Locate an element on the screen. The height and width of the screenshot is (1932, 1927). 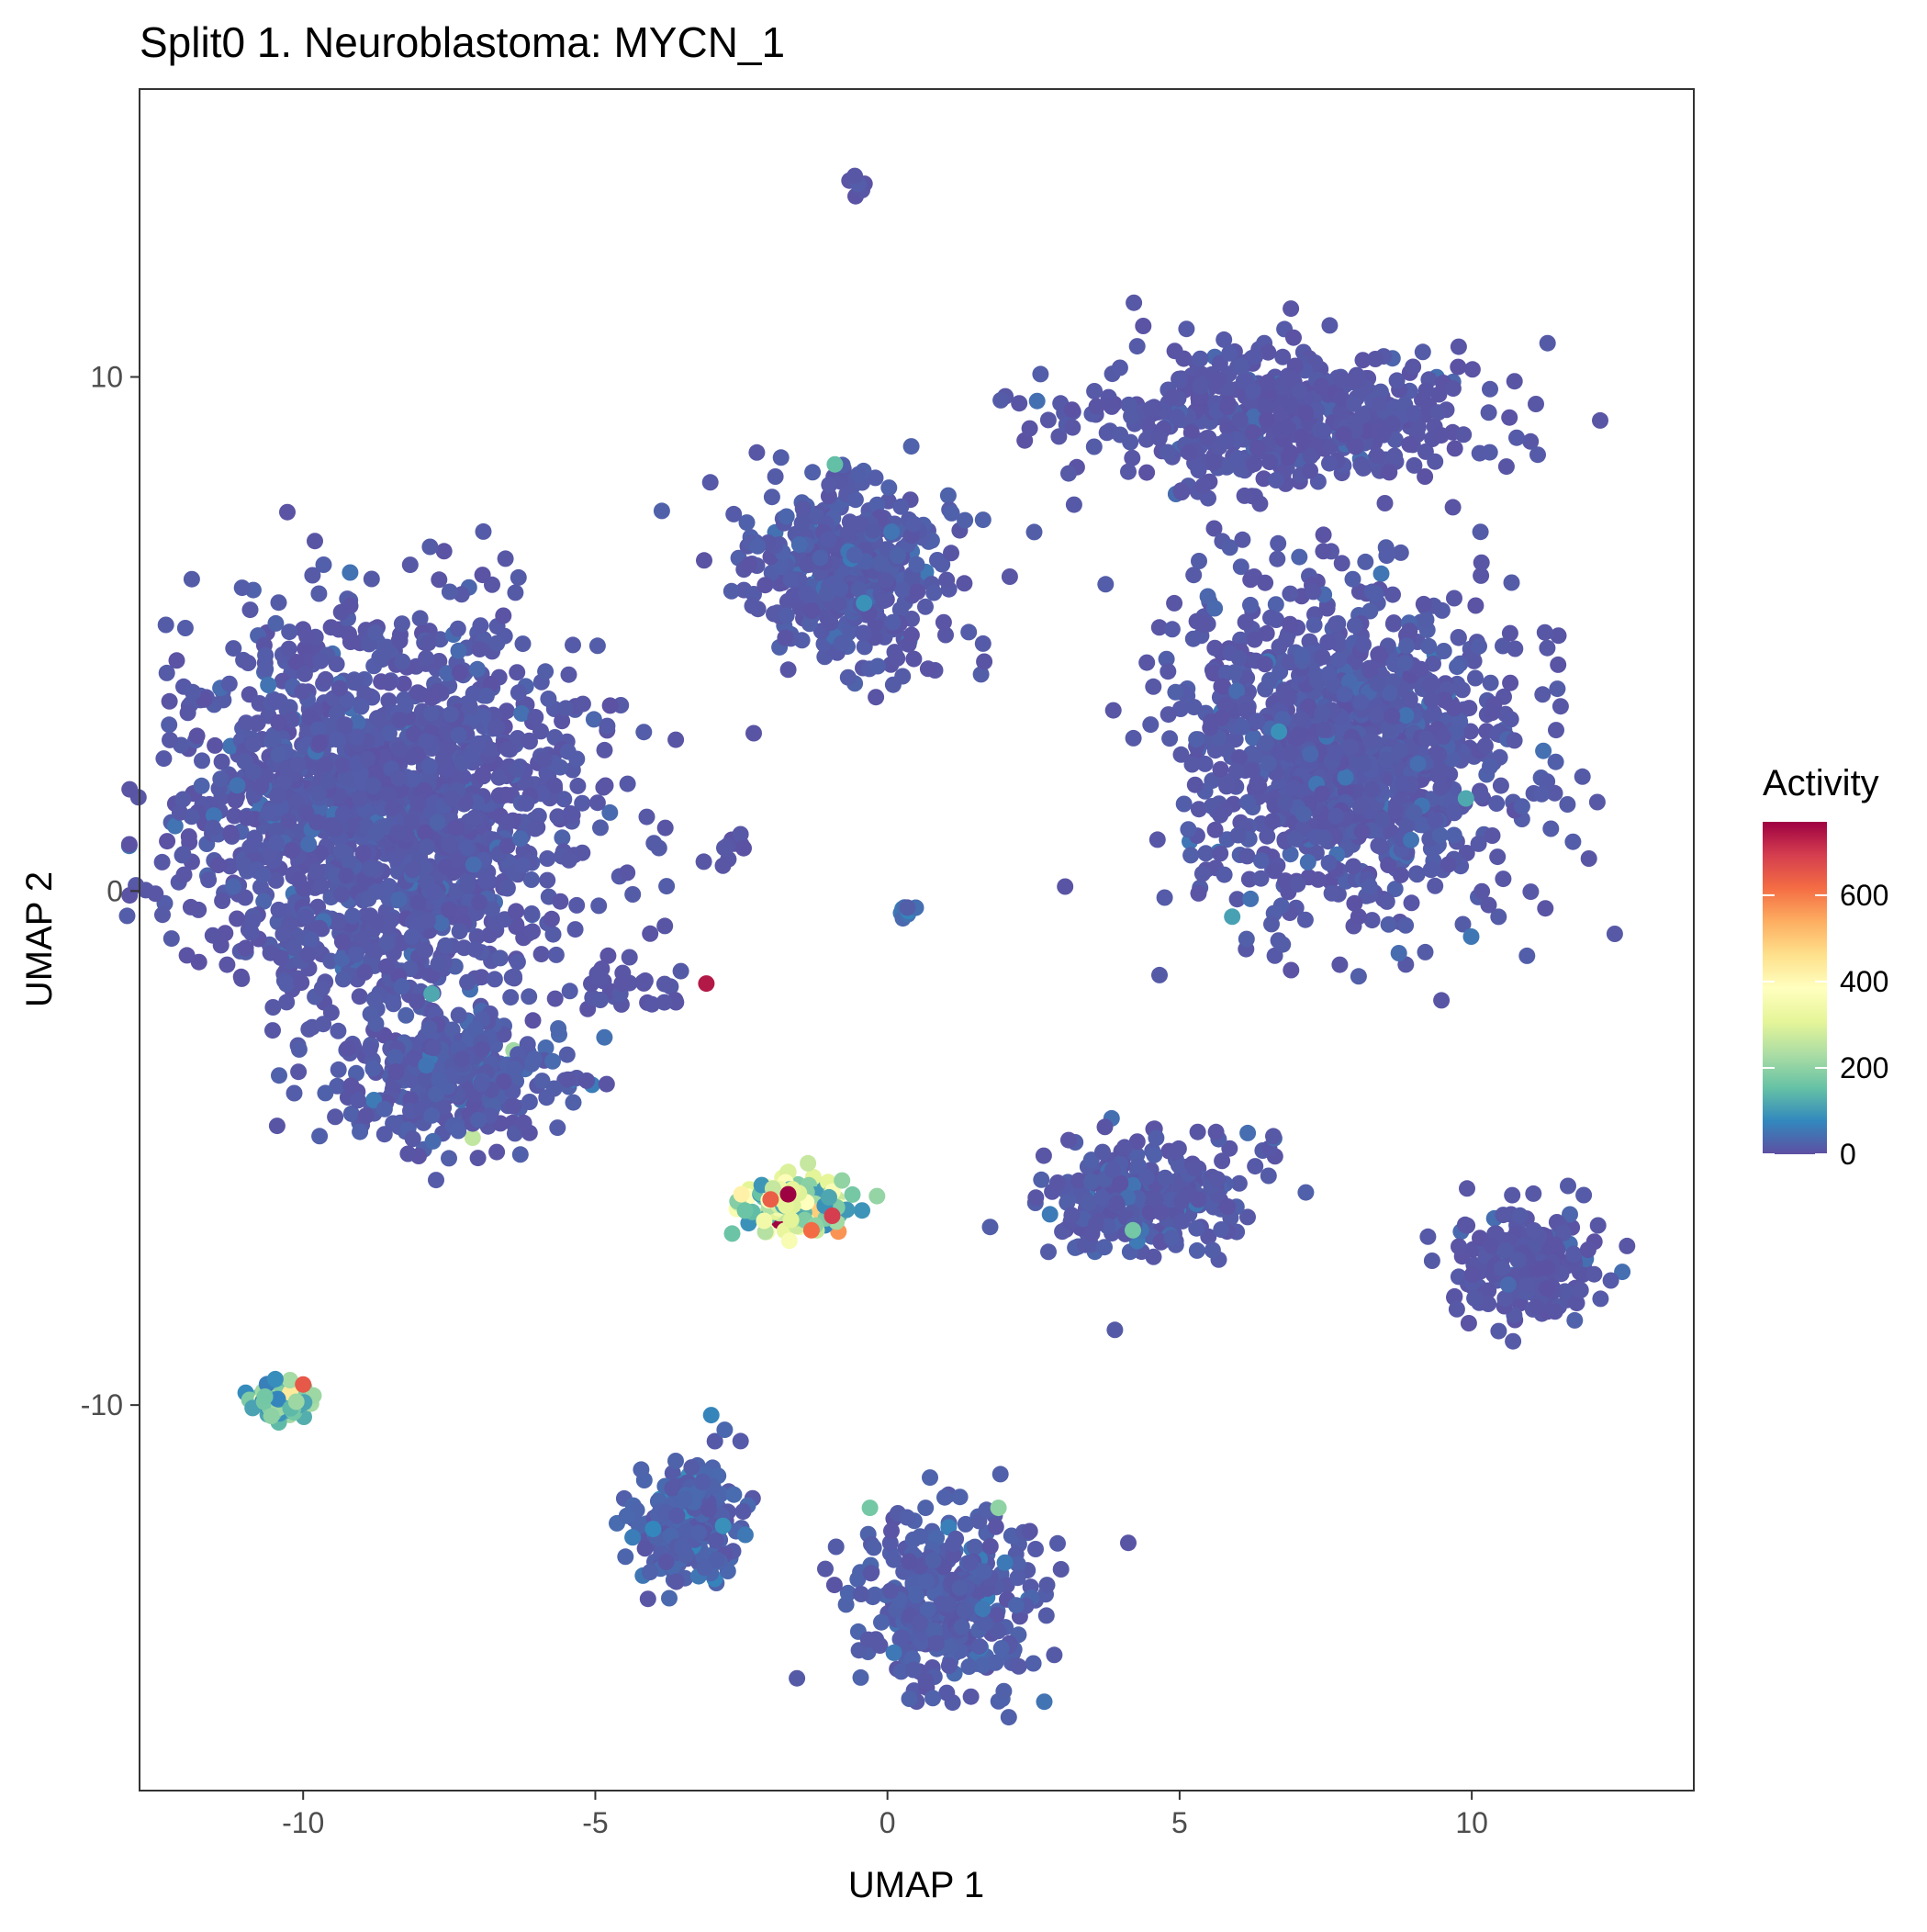
cluster-bottom-left-small is located at coordinates (280, 1401).